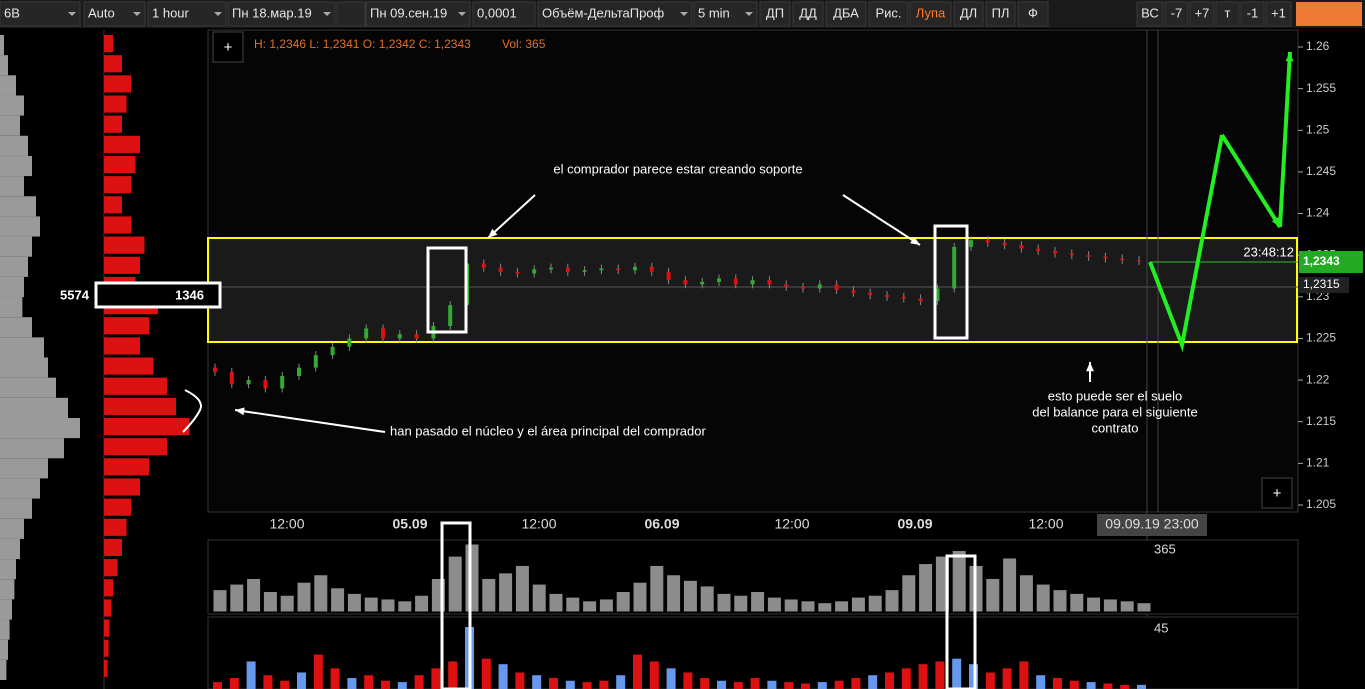 The width and height of the screenshot is (1365, 689). What do you see at coordinates (951, 282) in the screenshot?
I see `highlight-box` at bounding box center [951, 282].